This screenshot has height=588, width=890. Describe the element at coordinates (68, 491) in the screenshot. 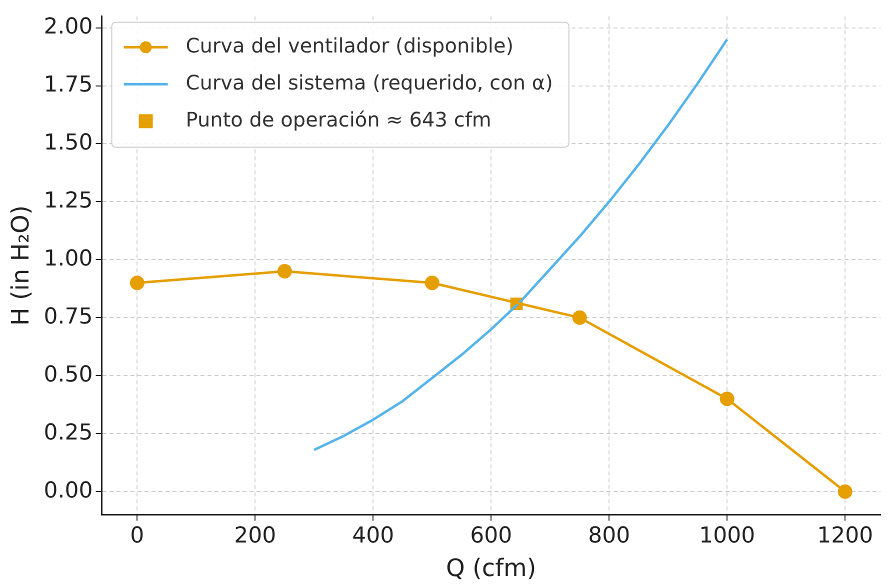

I see `y-tick-label: 0.00` at that location.